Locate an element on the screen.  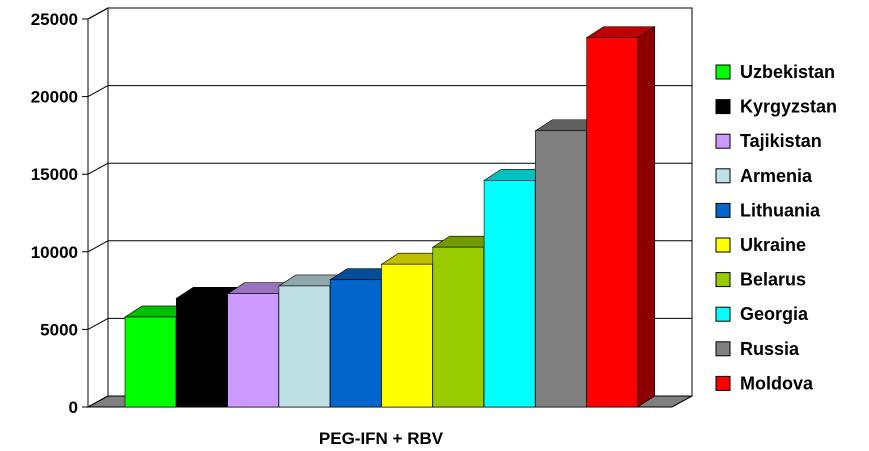
legend-label: Belarus is located at coordinates (773, 280).